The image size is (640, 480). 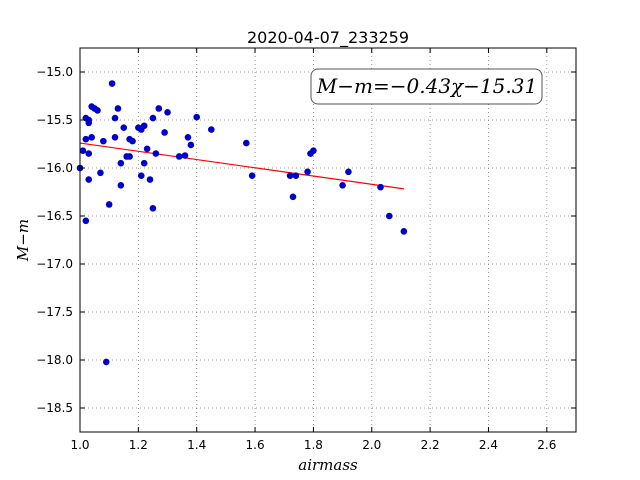 I want to click on x-tick-label: 1.4, so click(x=196, y=445).